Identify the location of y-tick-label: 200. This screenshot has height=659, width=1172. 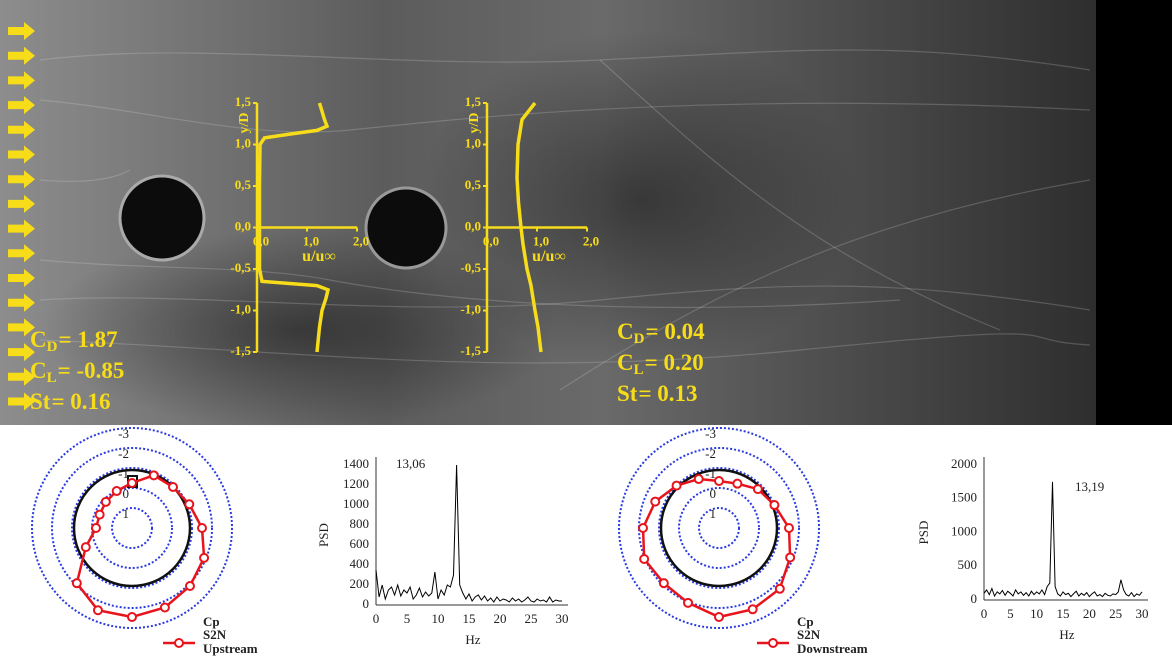
(360, 583).